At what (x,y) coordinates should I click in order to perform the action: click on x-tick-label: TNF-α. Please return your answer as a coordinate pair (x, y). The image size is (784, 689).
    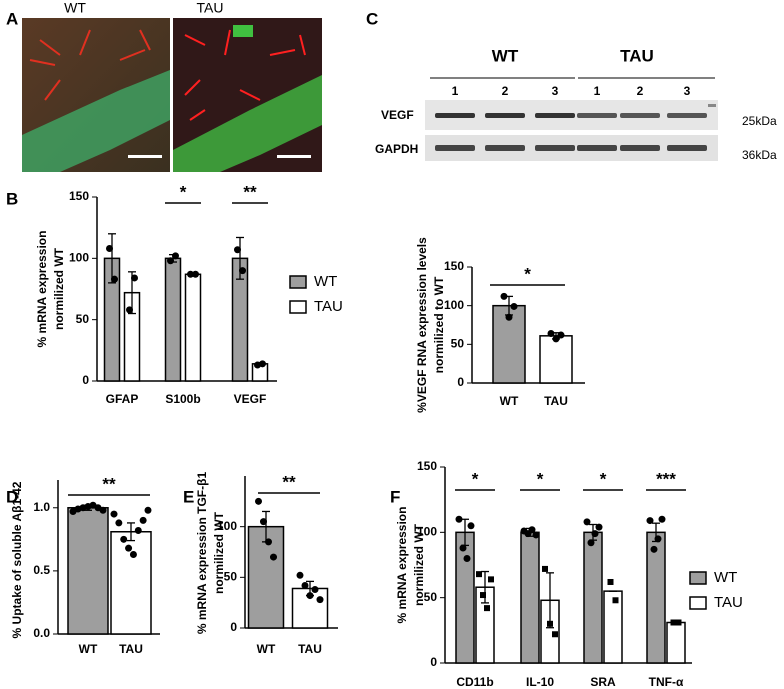
    Looking at the image, I should click on (666, 682).